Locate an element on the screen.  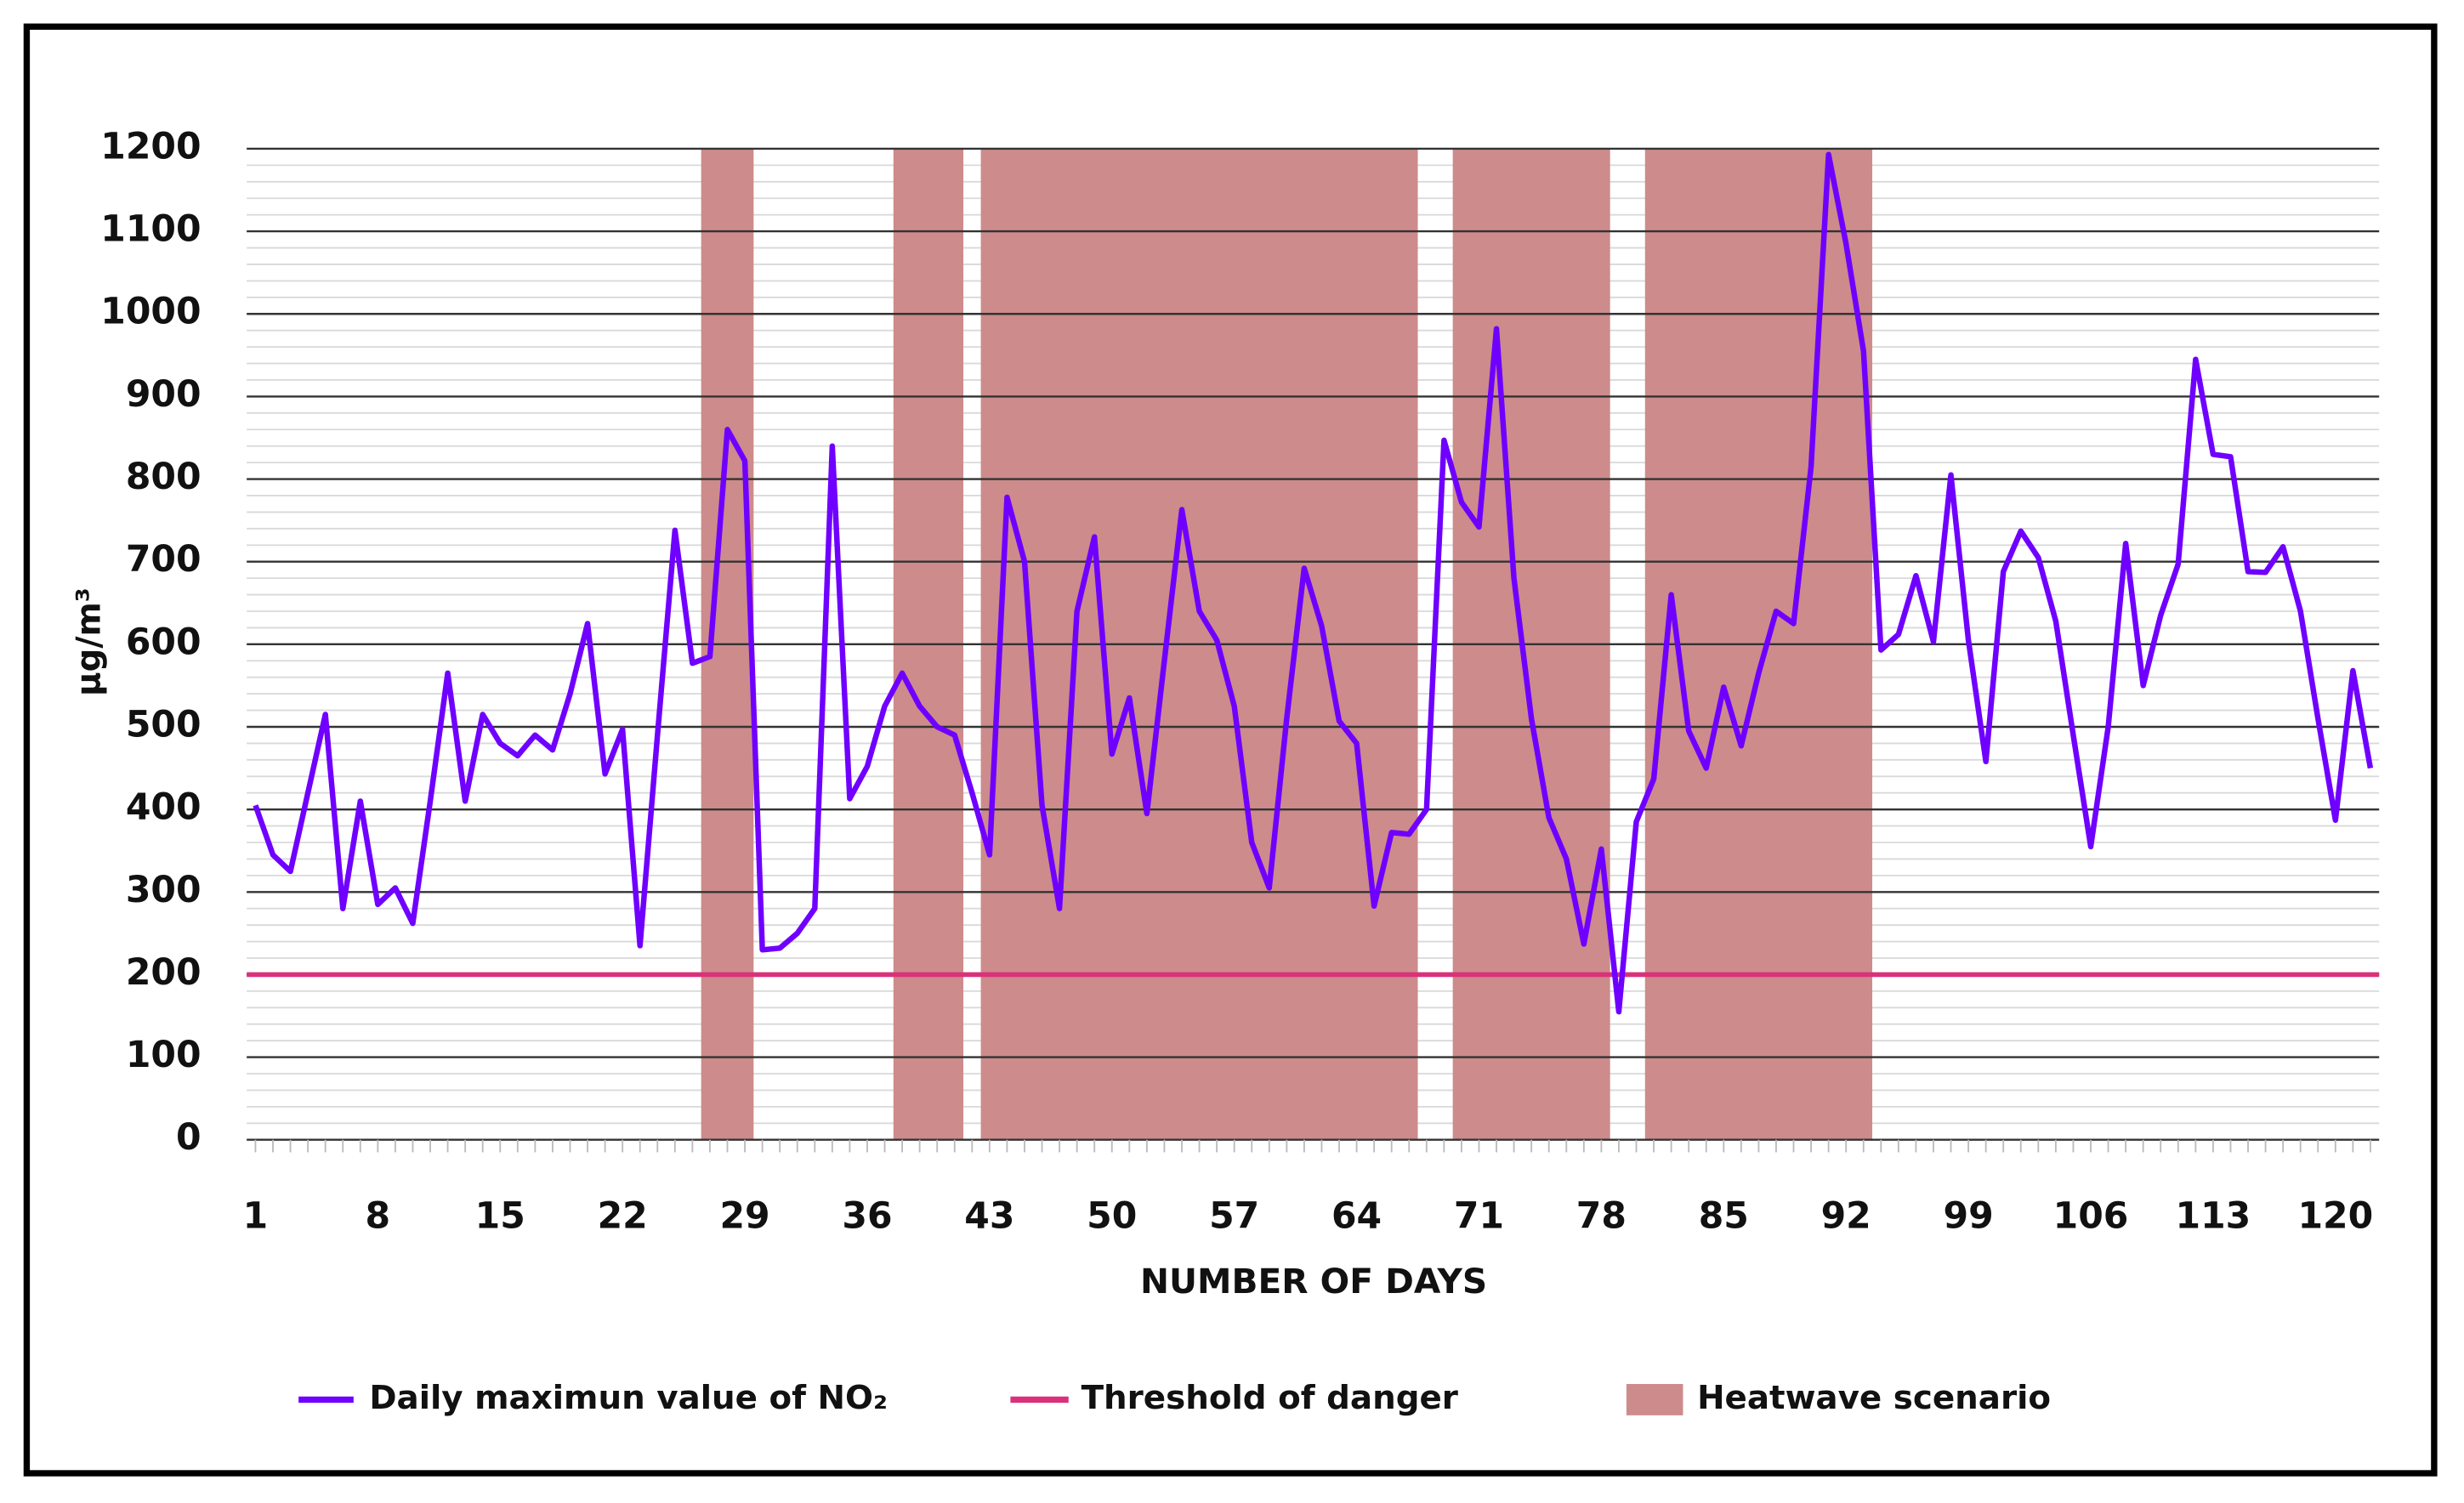
x-tick-label: 57 is located at coordinates (1234, 1216).